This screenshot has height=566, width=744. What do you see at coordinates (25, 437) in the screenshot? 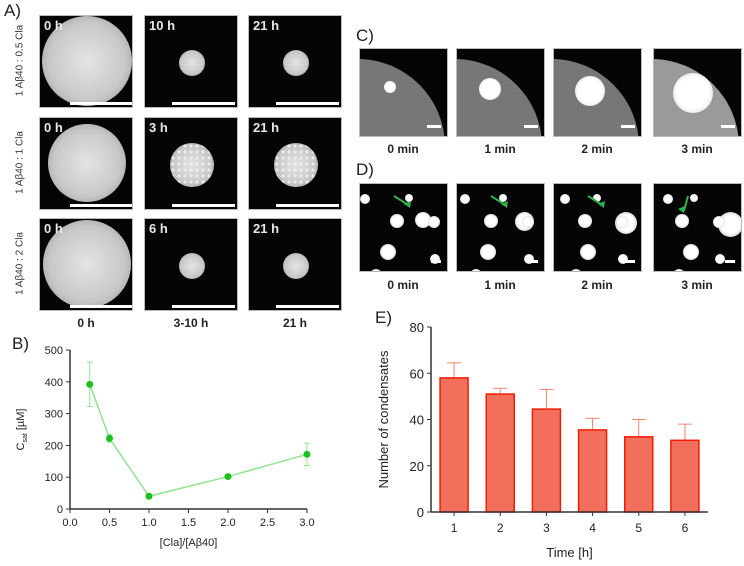
I see `y-label-sub: sat` at bounding box center [25, 437].